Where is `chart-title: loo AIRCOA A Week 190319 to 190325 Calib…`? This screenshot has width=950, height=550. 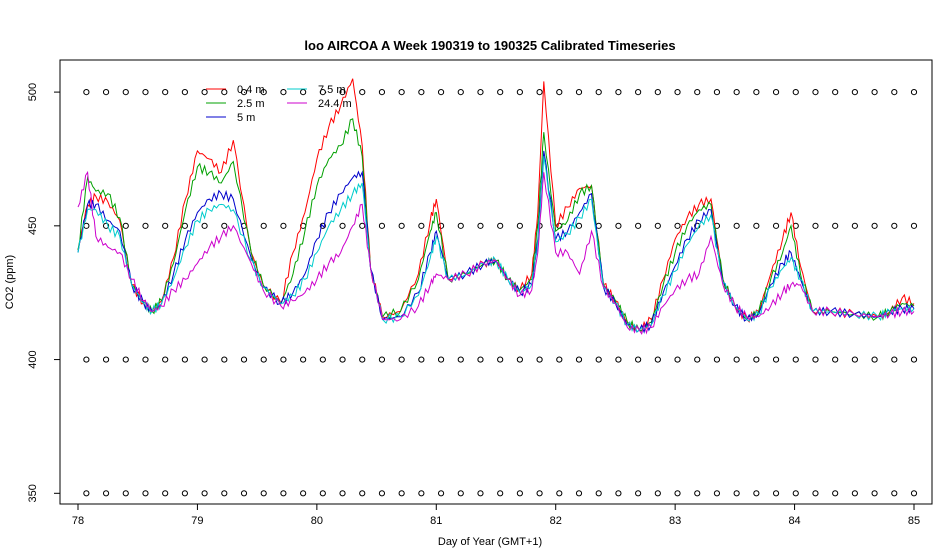 chart-title: loo AIRCOA A Week 190319 to 190325 Calib… is located at coordinates (489, 45).